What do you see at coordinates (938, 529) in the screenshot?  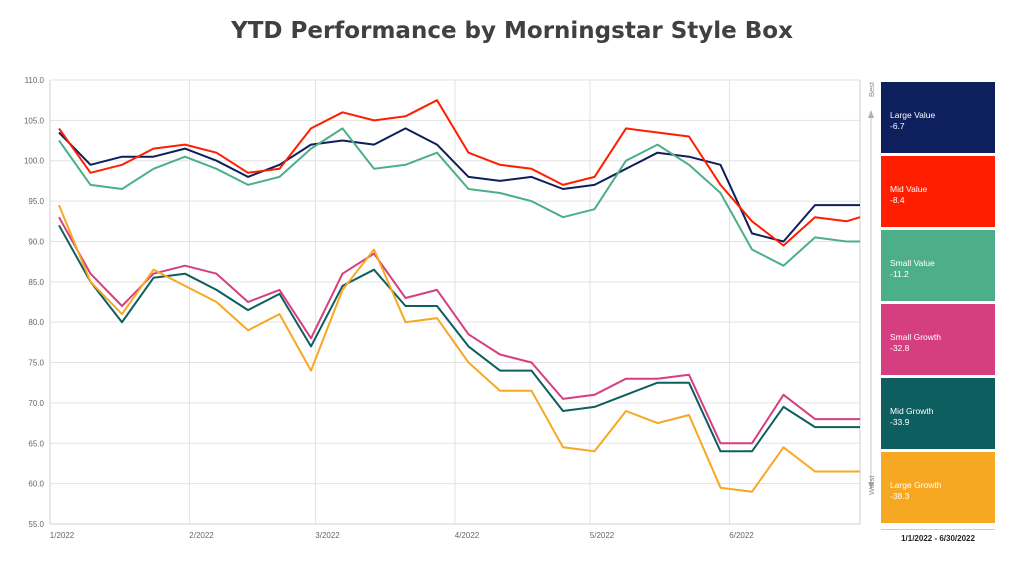 I see `legend-divider` at bounding box center [938, 529].